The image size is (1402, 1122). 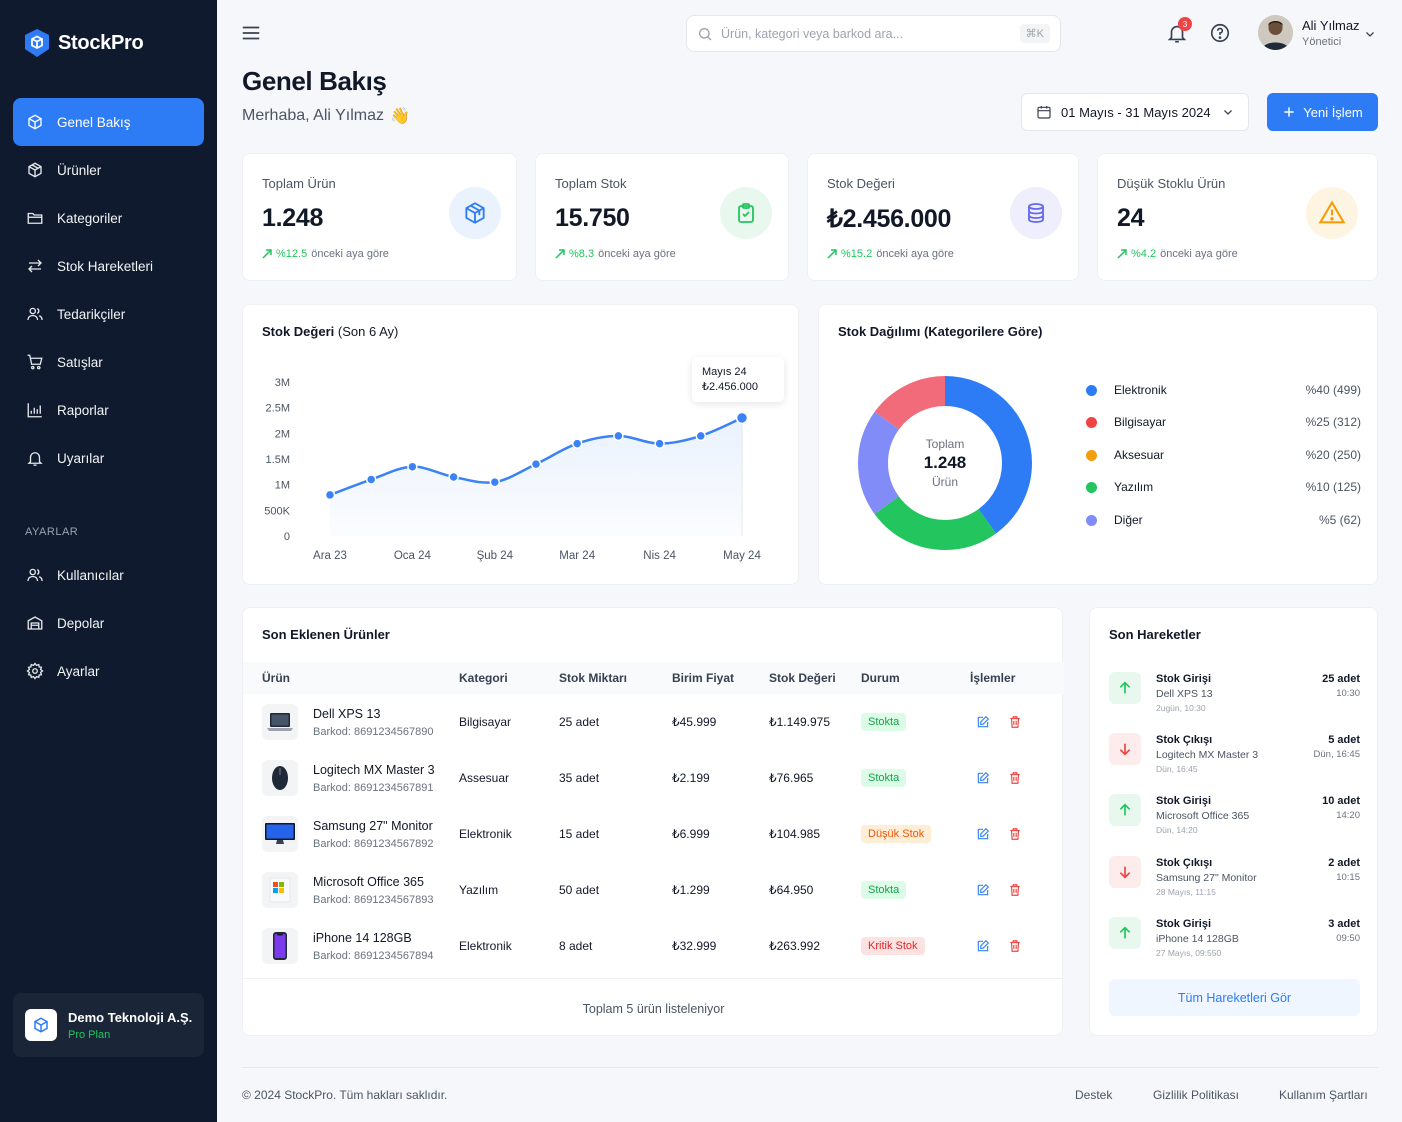 What do you see at coordinates (108, 218) in the screenshot?
I see `sidebar-item-categories: Kategoriler` at bounding box center [108, 218].